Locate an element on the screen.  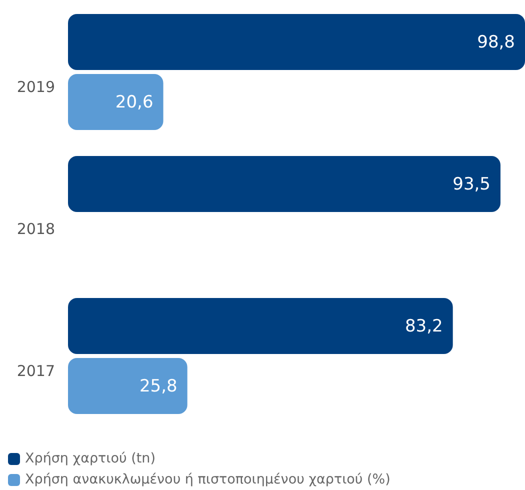
legend-label: Χρήση ανακυκλωμένου ή πιστοποιημένου χαρτιού (%) is located at coordinates (207, 480).